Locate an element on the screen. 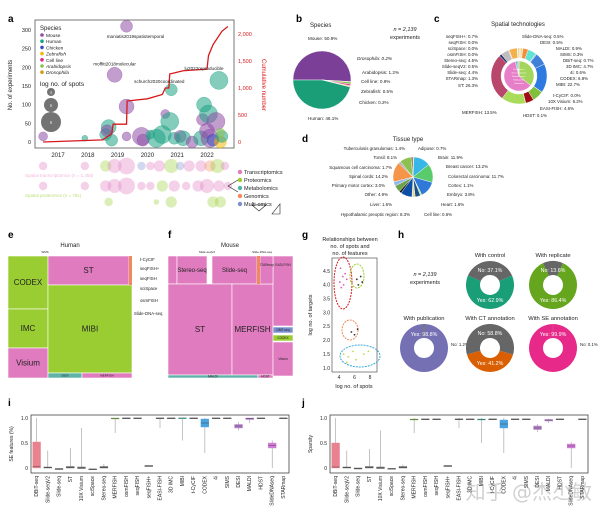 The height and width of the screenshot is (511, 600). pie-title-b: Species is located at coordinates (320, 26).